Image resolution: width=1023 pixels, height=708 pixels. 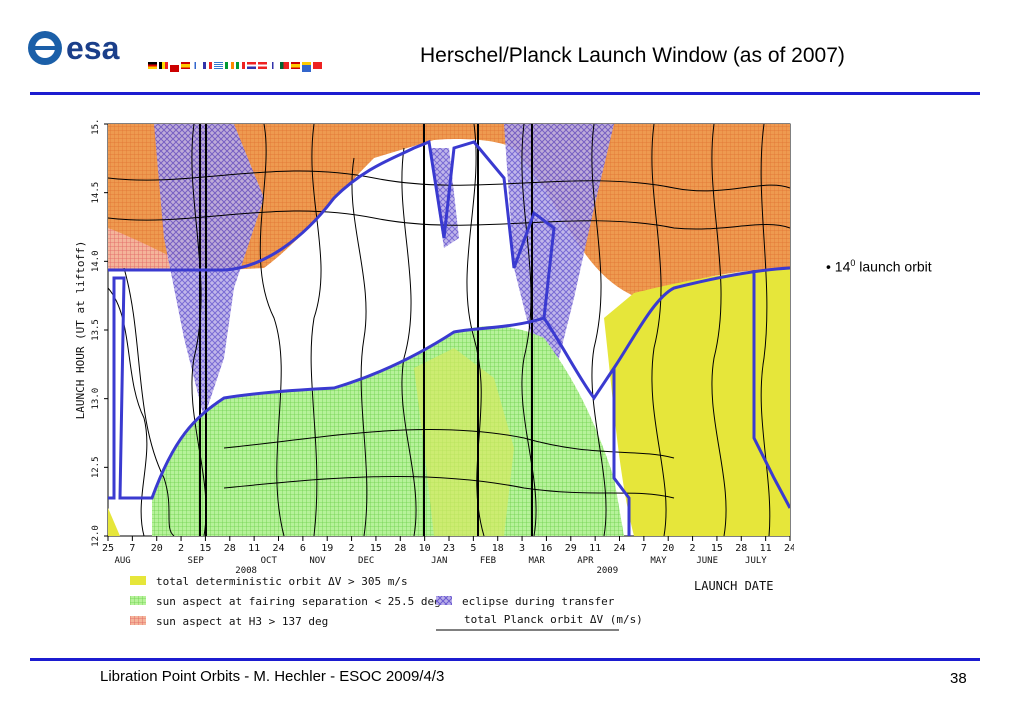 I want to click on x-month-label: FEB, so click(x=488, y=561).